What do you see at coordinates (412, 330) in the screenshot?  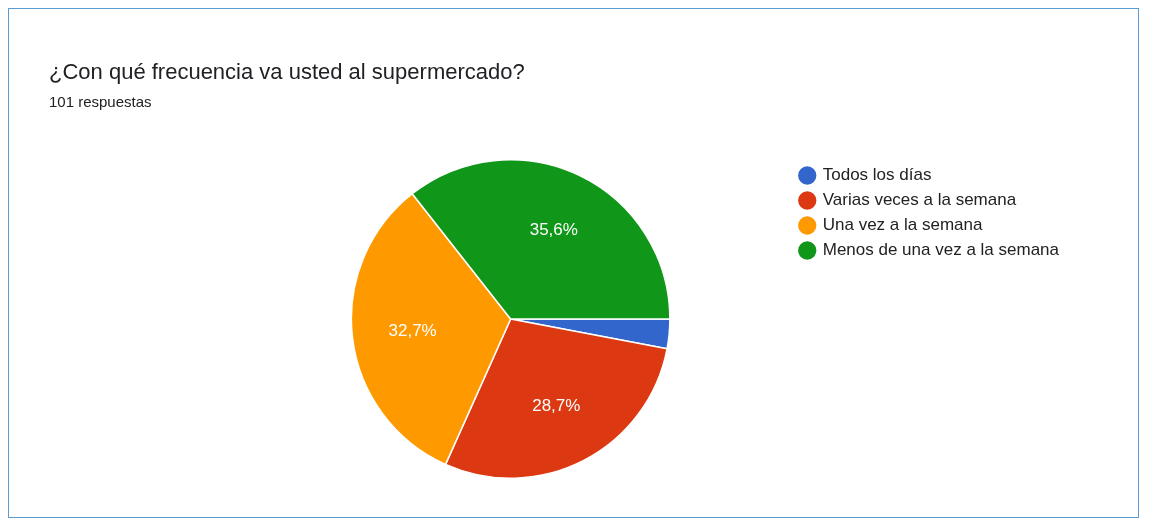 I see `data-label: 32,7%` at bounding box center [412, 330].